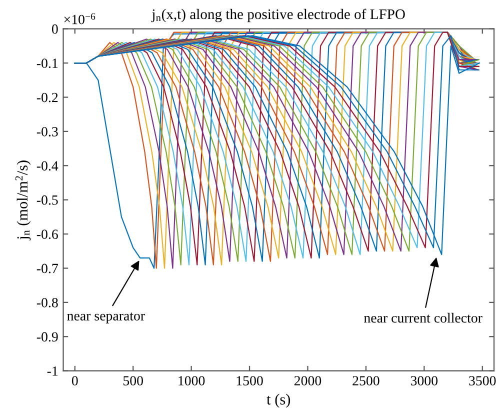 The image size is (498, 412). What do you see at coordinates (47, 269) in the screenshot?
I see `y-tick-label: -0.7` at bounding box center [47, 269].